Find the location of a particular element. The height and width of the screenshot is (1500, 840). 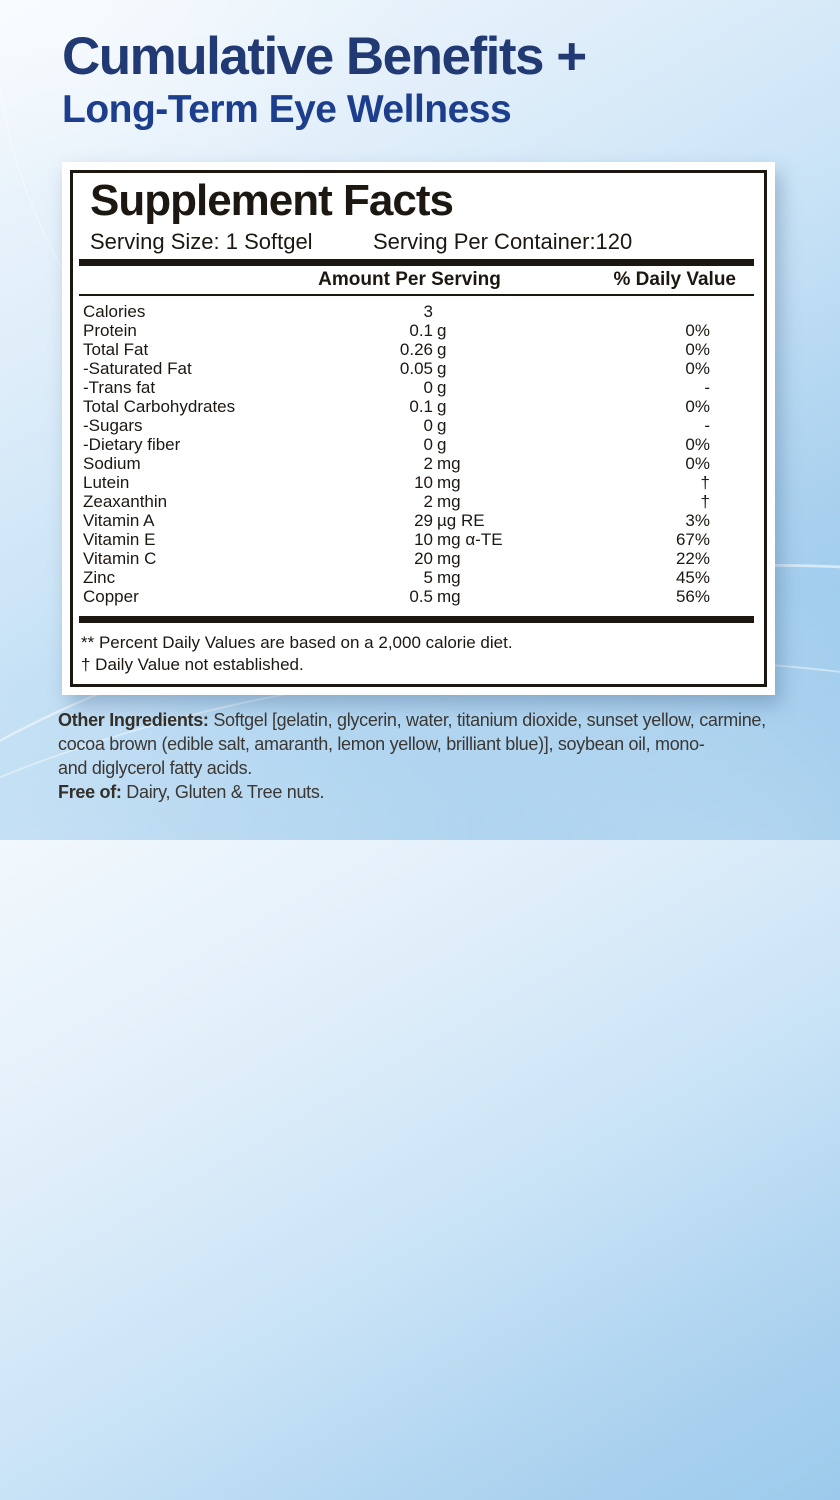

nutrient-amount: 5 is located at coordinates (428, 578).